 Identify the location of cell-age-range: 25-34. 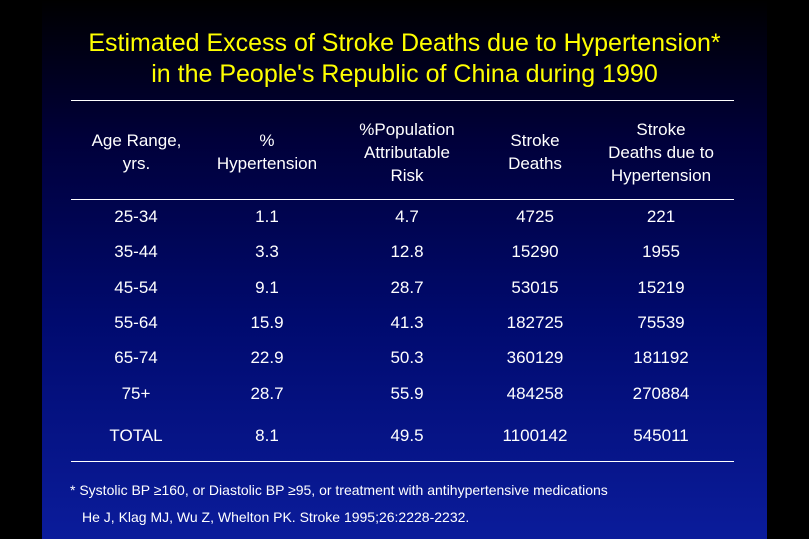
(136, 216).